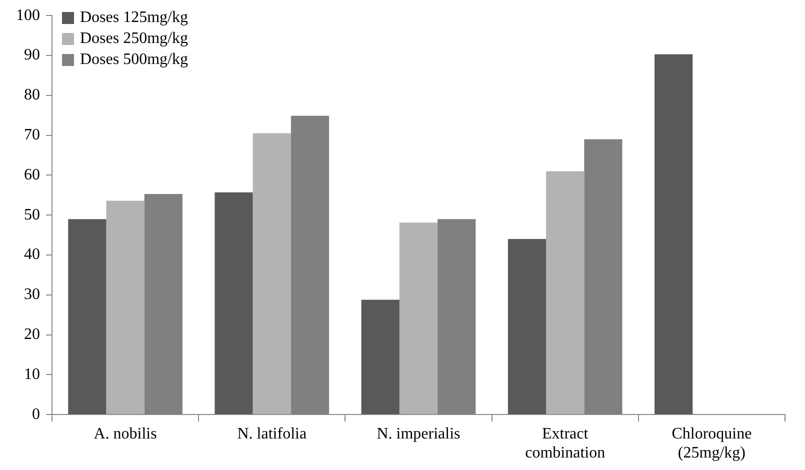  What do you see at coordinates (32, 374) in the screenshot?
I see `y-tick-label: 10` at bounding box center [32, 374].